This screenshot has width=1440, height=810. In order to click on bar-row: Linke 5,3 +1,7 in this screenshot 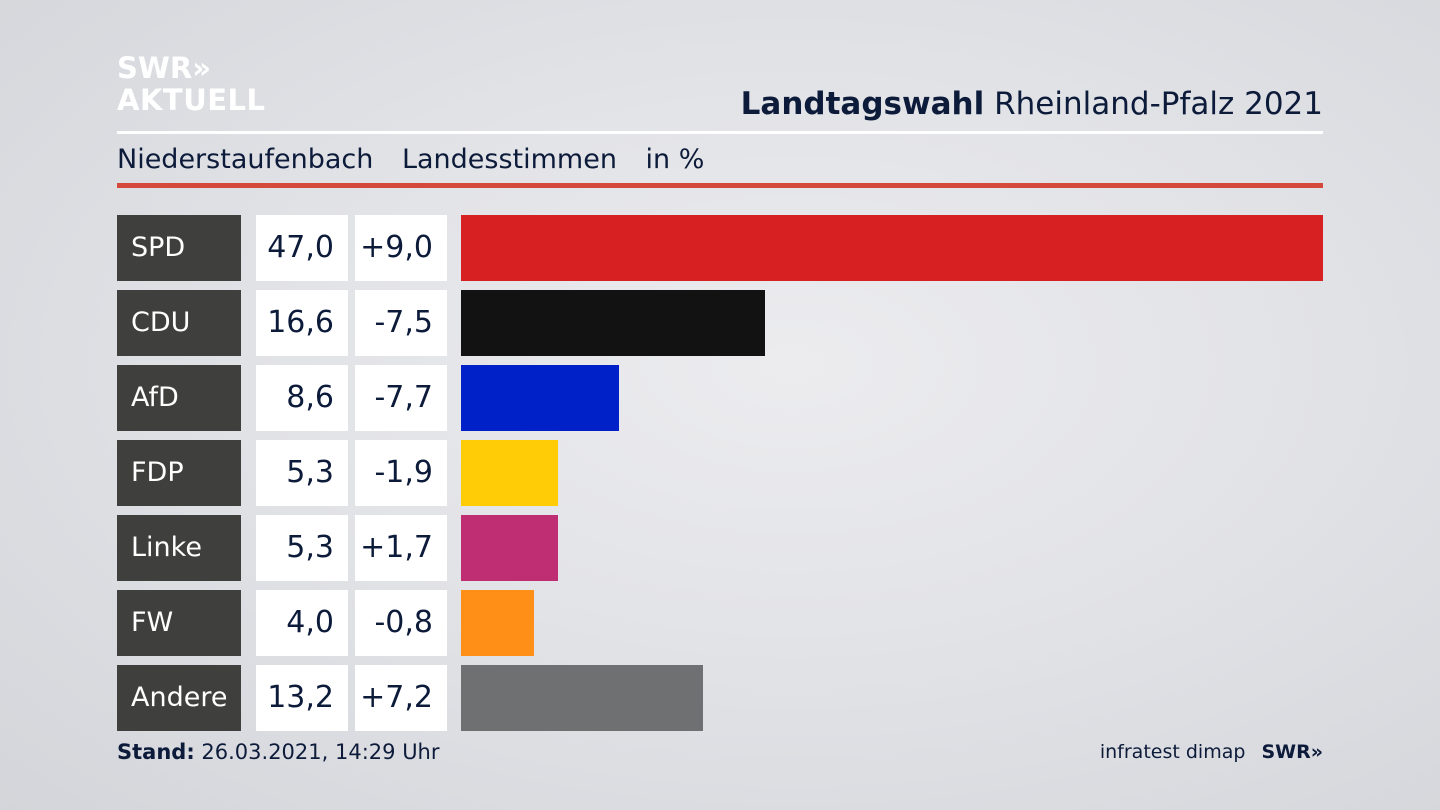, I will do `click(720, 548)`.